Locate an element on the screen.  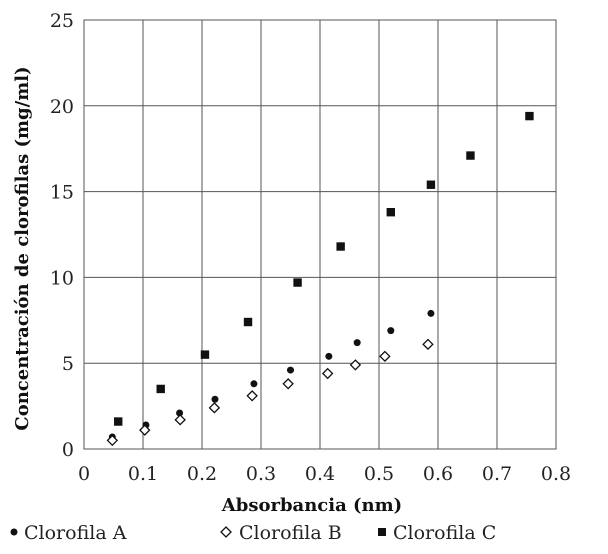
x-tick-labels: 0 0.1 0.2 0.3 0.4 0.5 0.6 0.7 0.8 is located at coordinates (324, 474).